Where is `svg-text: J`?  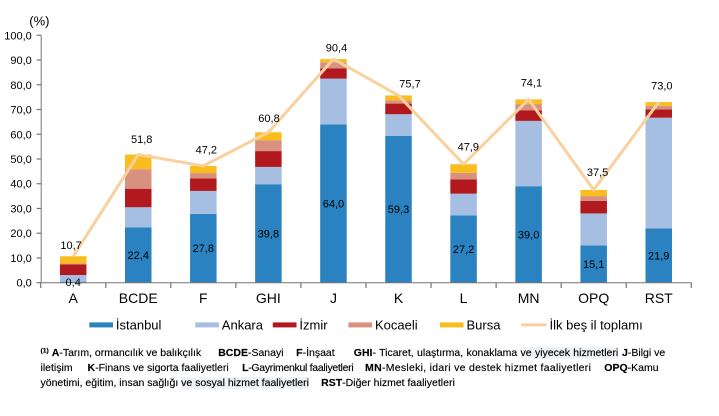
svg-text: J is located at coordinates (333, 298).